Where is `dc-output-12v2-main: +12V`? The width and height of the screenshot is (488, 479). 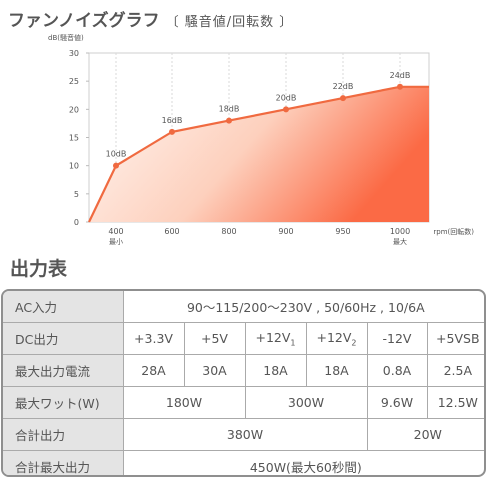 dc-output-12v2-main: +12V is located at coordinates (334, 337).